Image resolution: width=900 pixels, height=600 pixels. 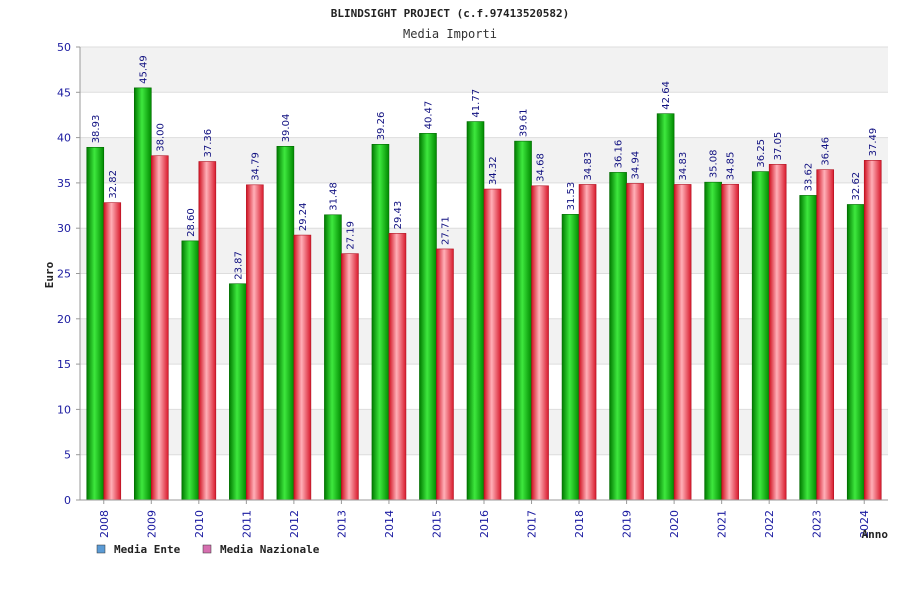 I want to click on bar-media-ente-2023, so click(x=808, y=348).